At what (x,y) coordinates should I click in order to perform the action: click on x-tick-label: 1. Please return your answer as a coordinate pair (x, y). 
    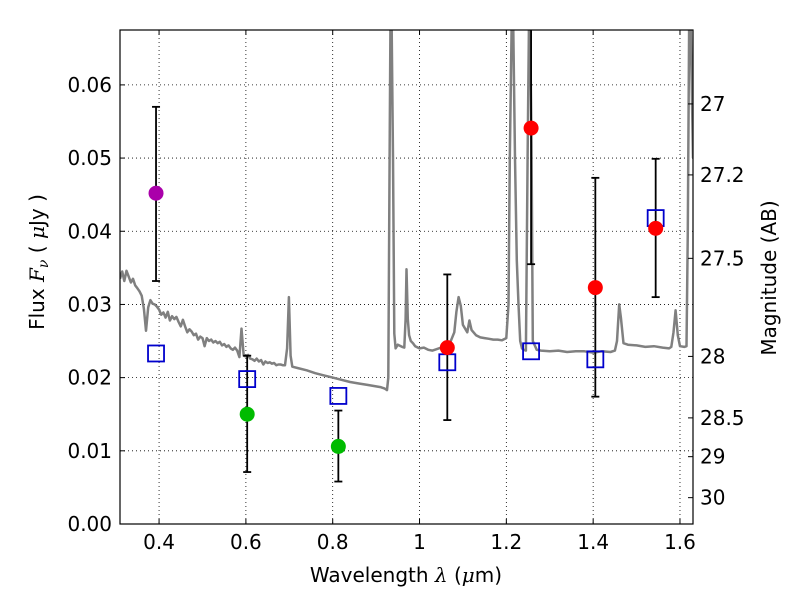
    Looking at the image, I should click on (419, 542).